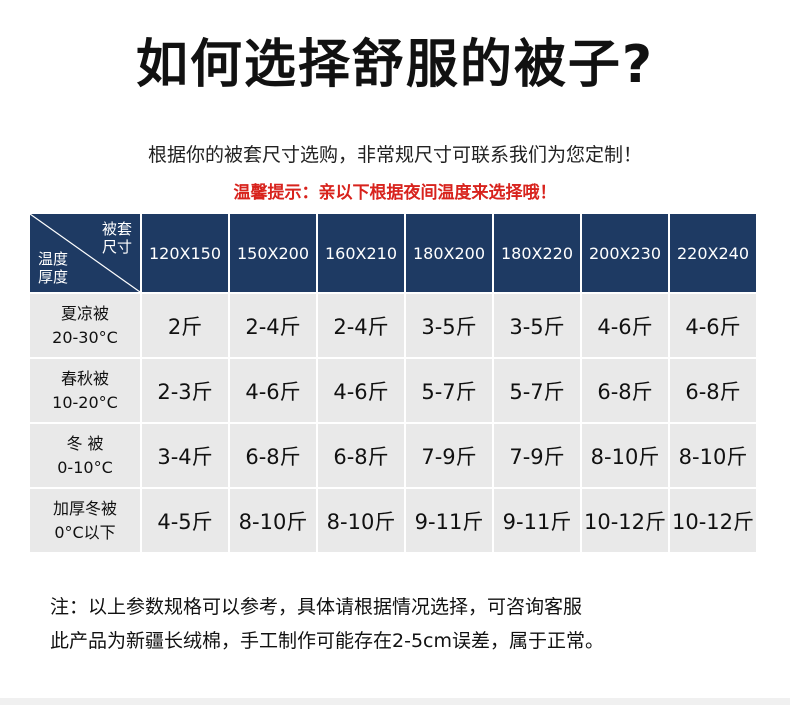 This screenshot has width=790, height=705. I want to click on corner-bottom-line2: 厚度, so click(53, 277).